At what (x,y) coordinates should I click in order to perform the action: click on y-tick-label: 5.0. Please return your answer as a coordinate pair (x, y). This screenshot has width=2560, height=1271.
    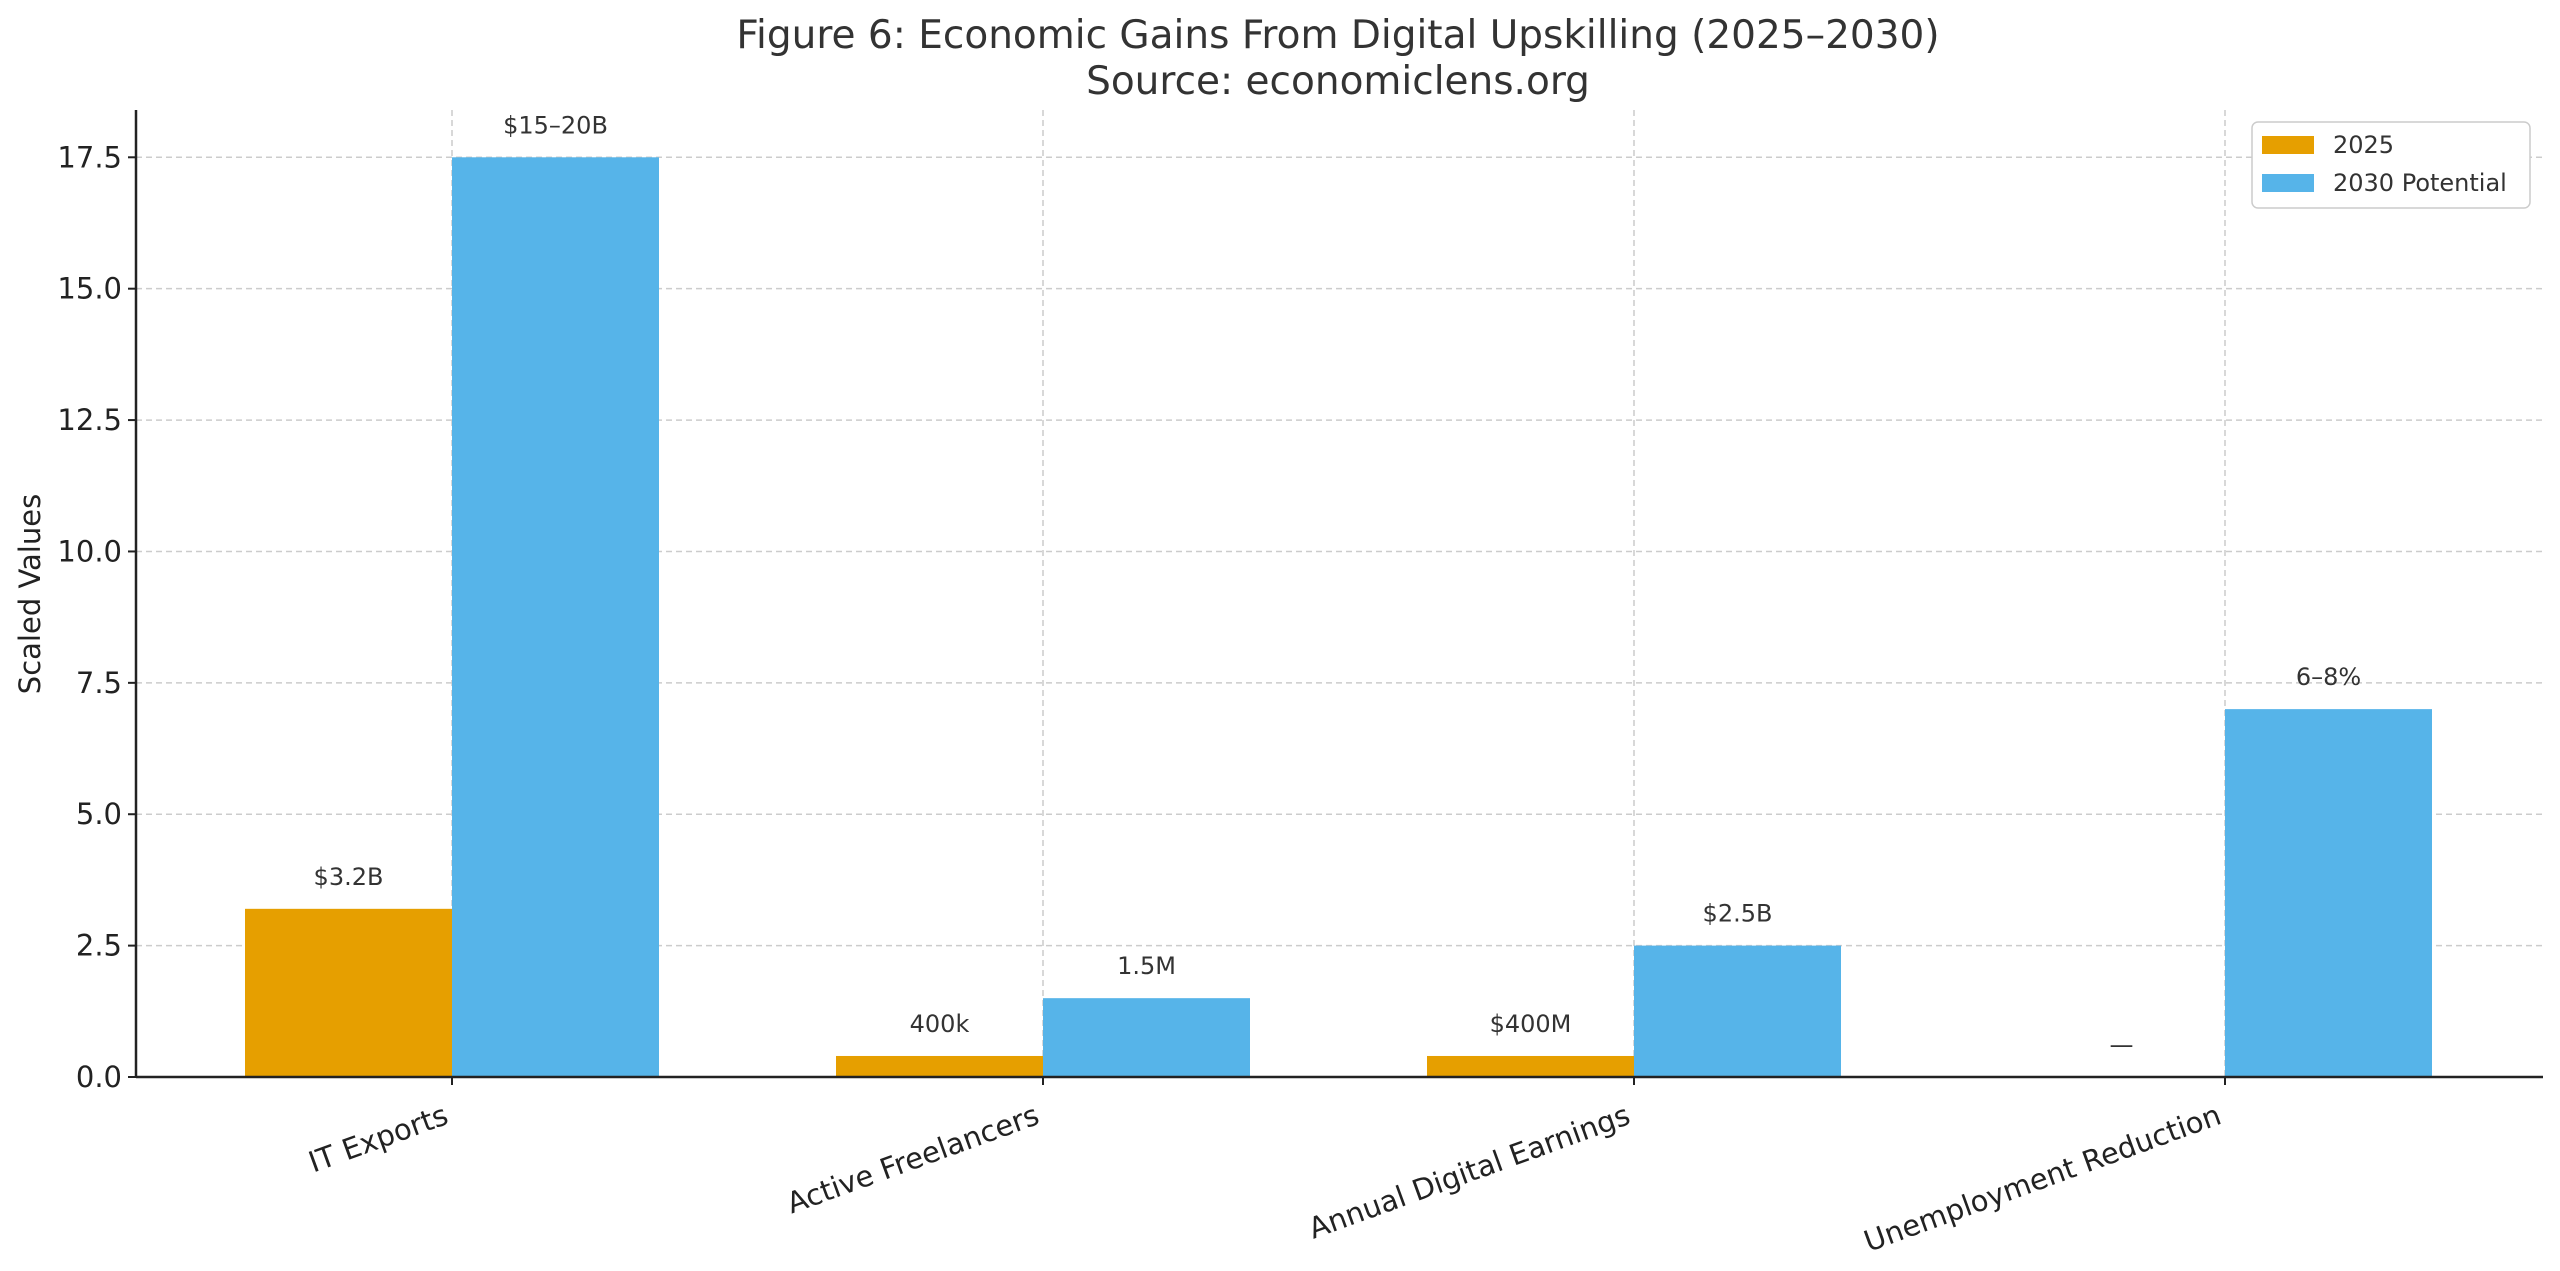
    Looking at the image, I should click on (99, 814).